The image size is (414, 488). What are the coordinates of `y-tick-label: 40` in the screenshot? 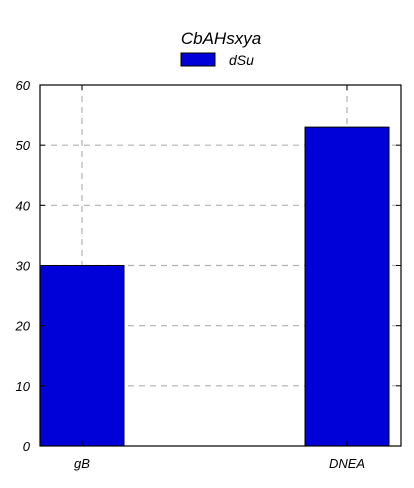 It's located at (23, 205).